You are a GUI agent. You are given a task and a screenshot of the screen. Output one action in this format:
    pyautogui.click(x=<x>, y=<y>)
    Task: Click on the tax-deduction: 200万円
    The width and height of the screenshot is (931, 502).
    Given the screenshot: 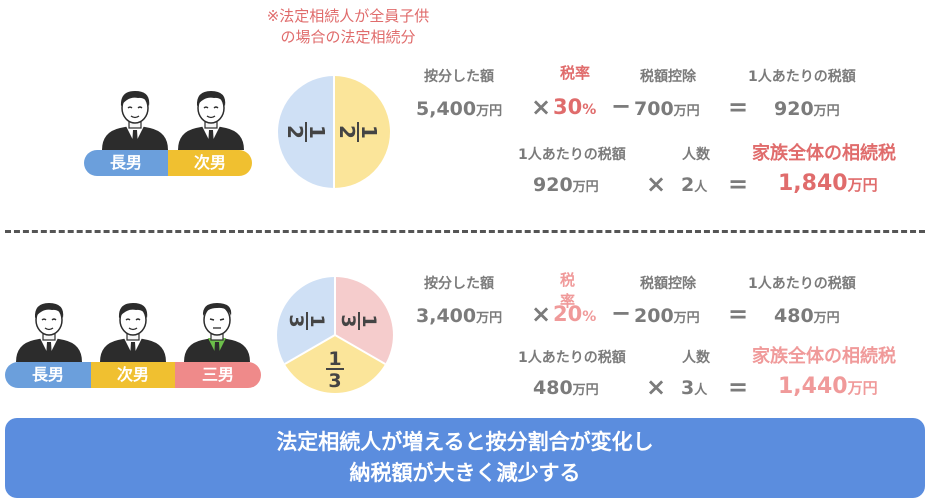 What is the action you would take?
    pyautogui.click(x=667, y=316)
    